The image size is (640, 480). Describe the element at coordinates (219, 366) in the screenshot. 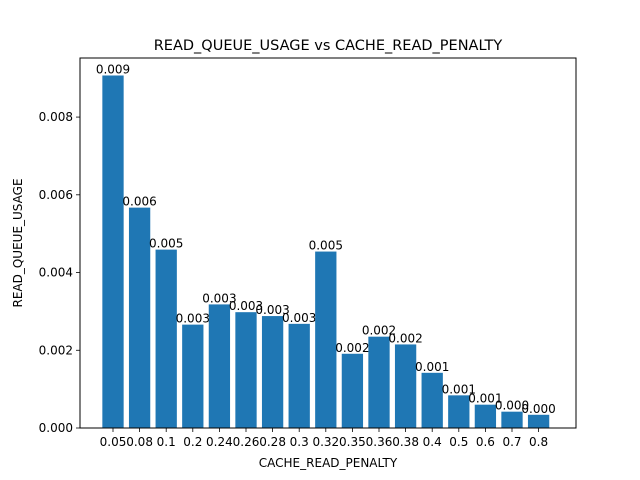

I see `bar-0.24` at that location.